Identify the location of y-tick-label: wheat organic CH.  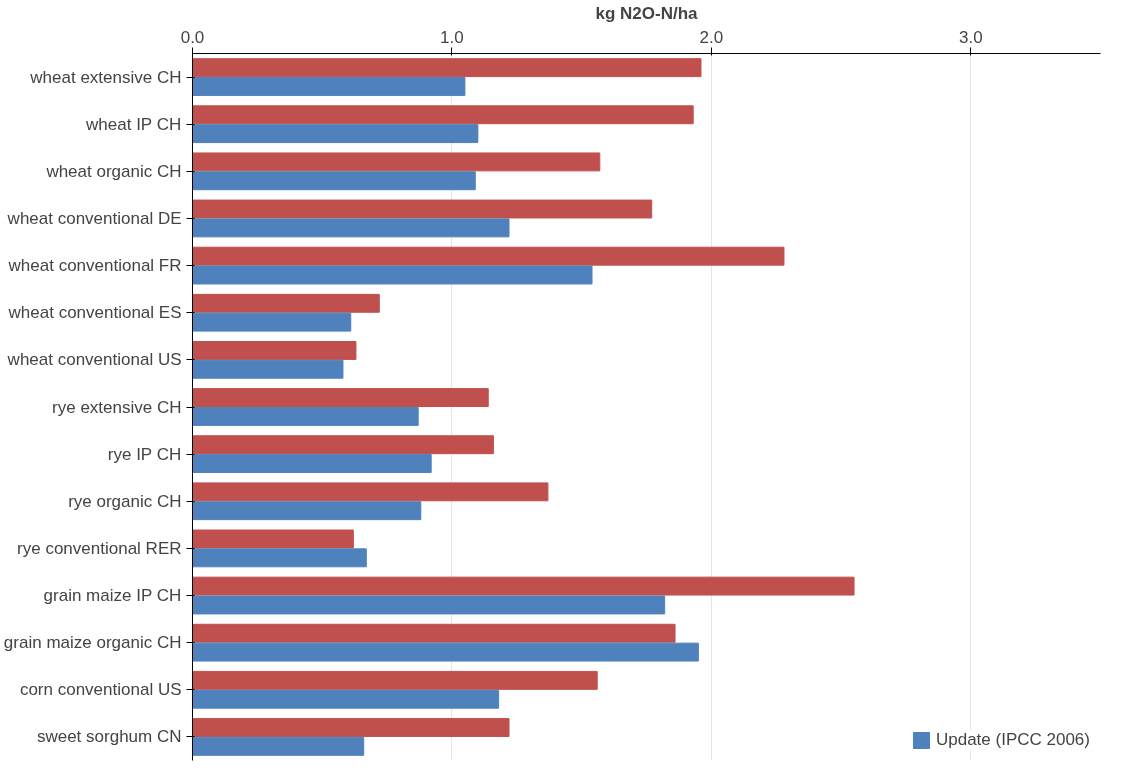
(113, 171).